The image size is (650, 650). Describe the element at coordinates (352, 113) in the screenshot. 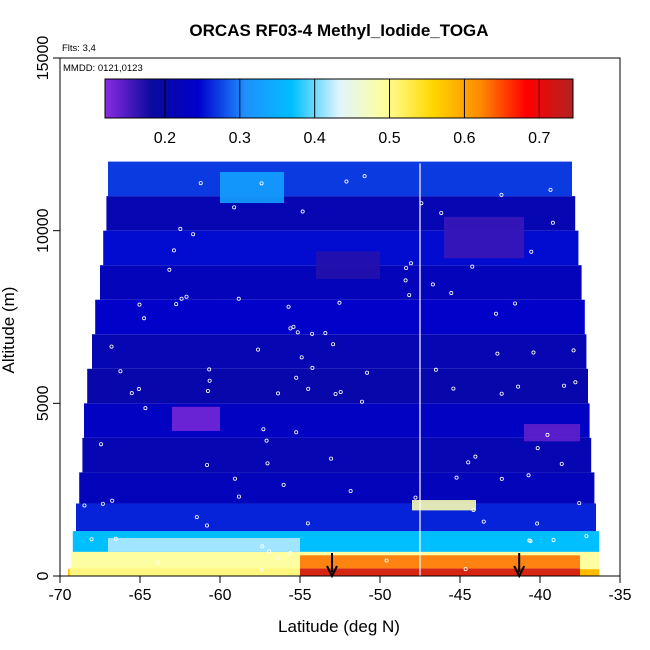

I see `colorbar-ticks: 0.2 0.3 0.4 0.5 0.6 0.7` at that location.